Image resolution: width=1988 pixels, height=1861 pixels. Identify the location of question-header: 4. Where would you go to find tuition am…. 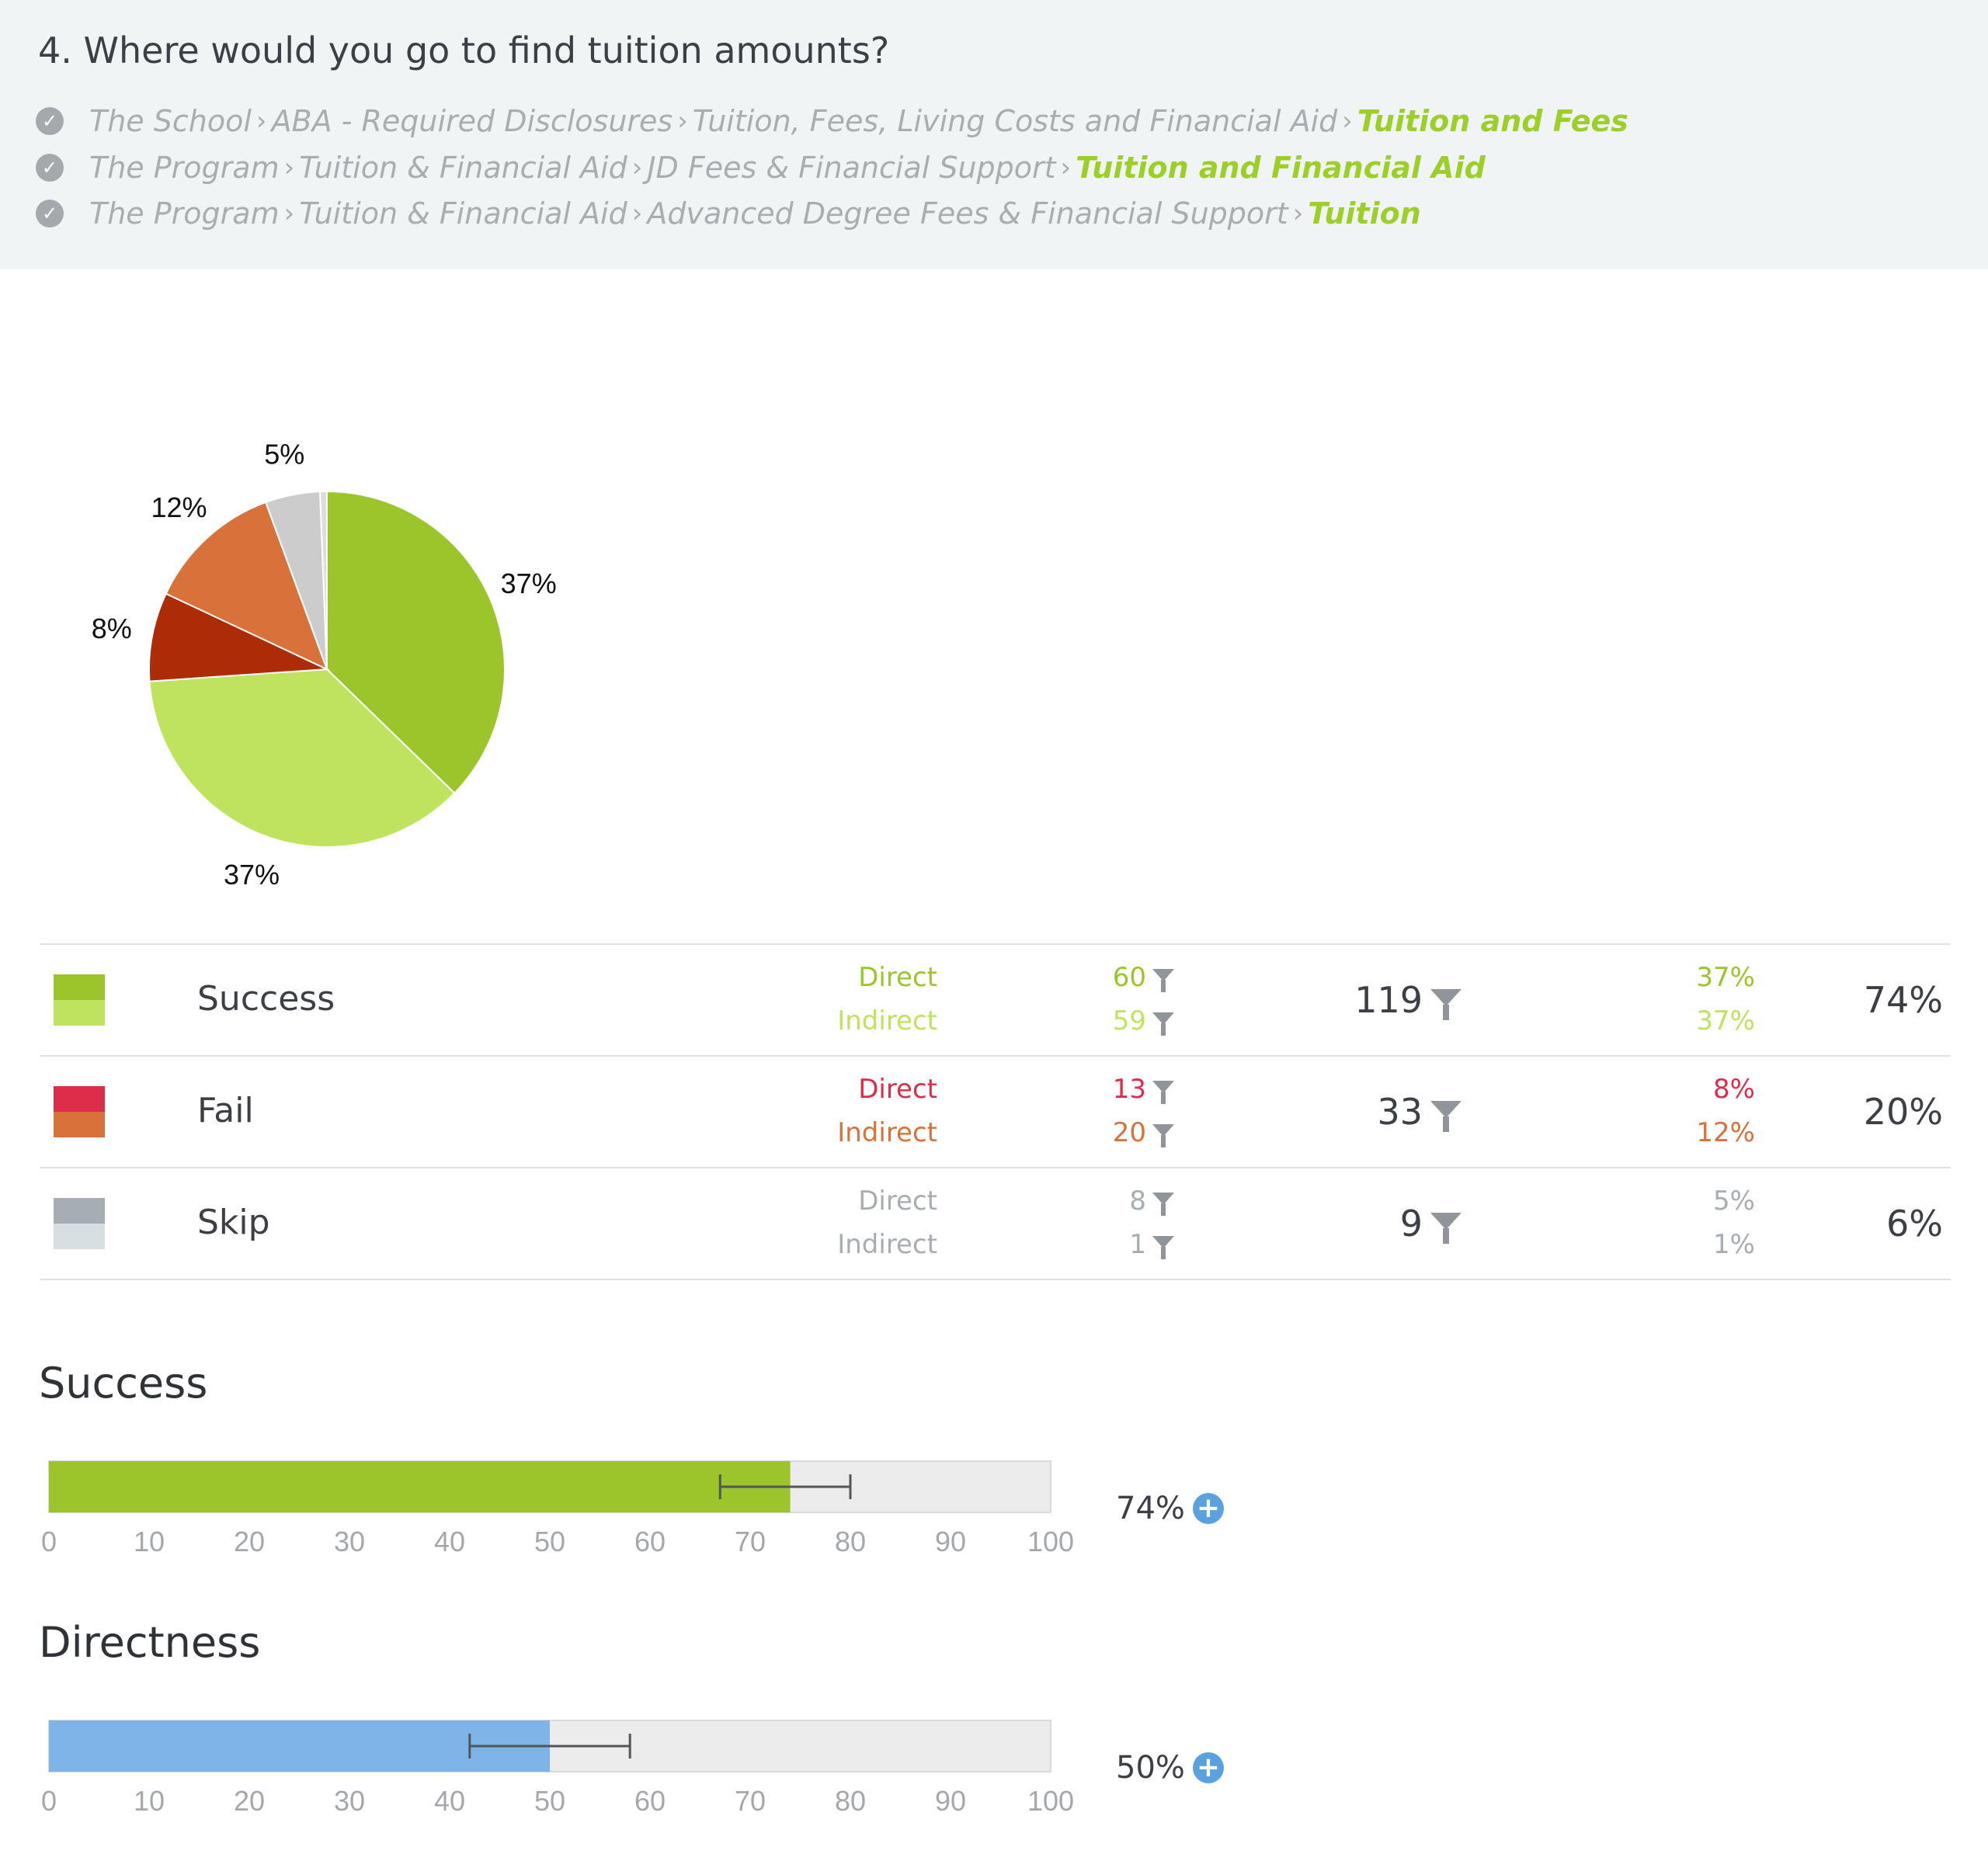
(994, 134).